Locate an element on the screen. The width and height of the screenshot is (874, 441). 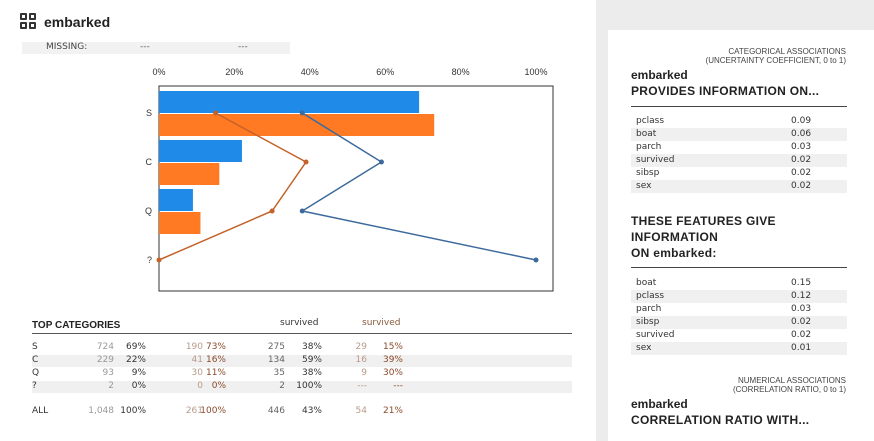
total-cell-n1: 1,048 is located at coordinates (101, 411).